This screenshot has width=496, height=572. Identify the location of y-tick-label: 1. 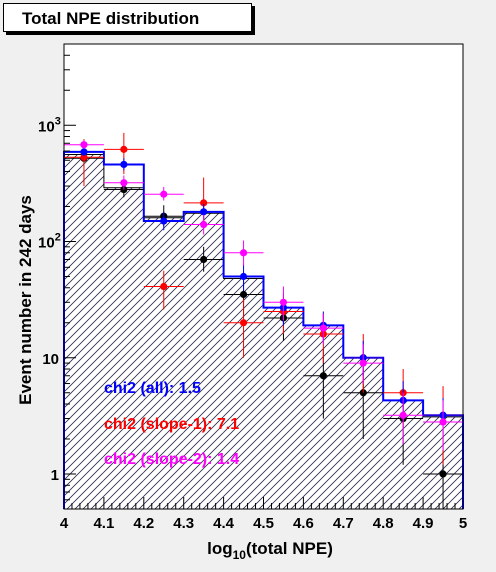
(55, 475).